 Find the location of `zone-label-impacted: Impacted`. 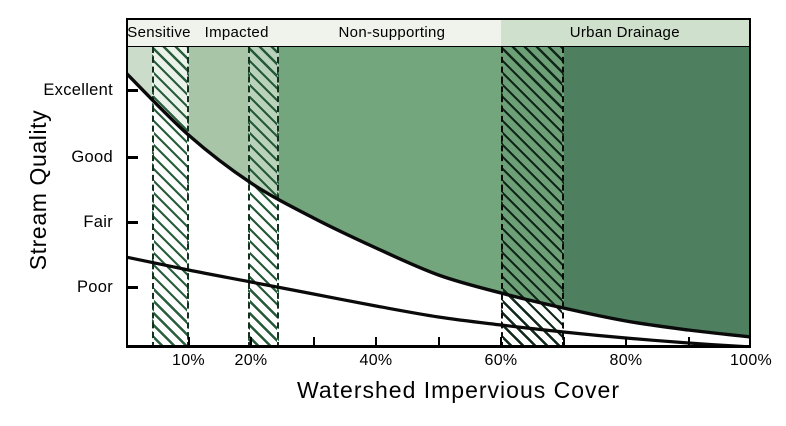

zone-label-impacted: Impacted is located at coordinates (236, 32).